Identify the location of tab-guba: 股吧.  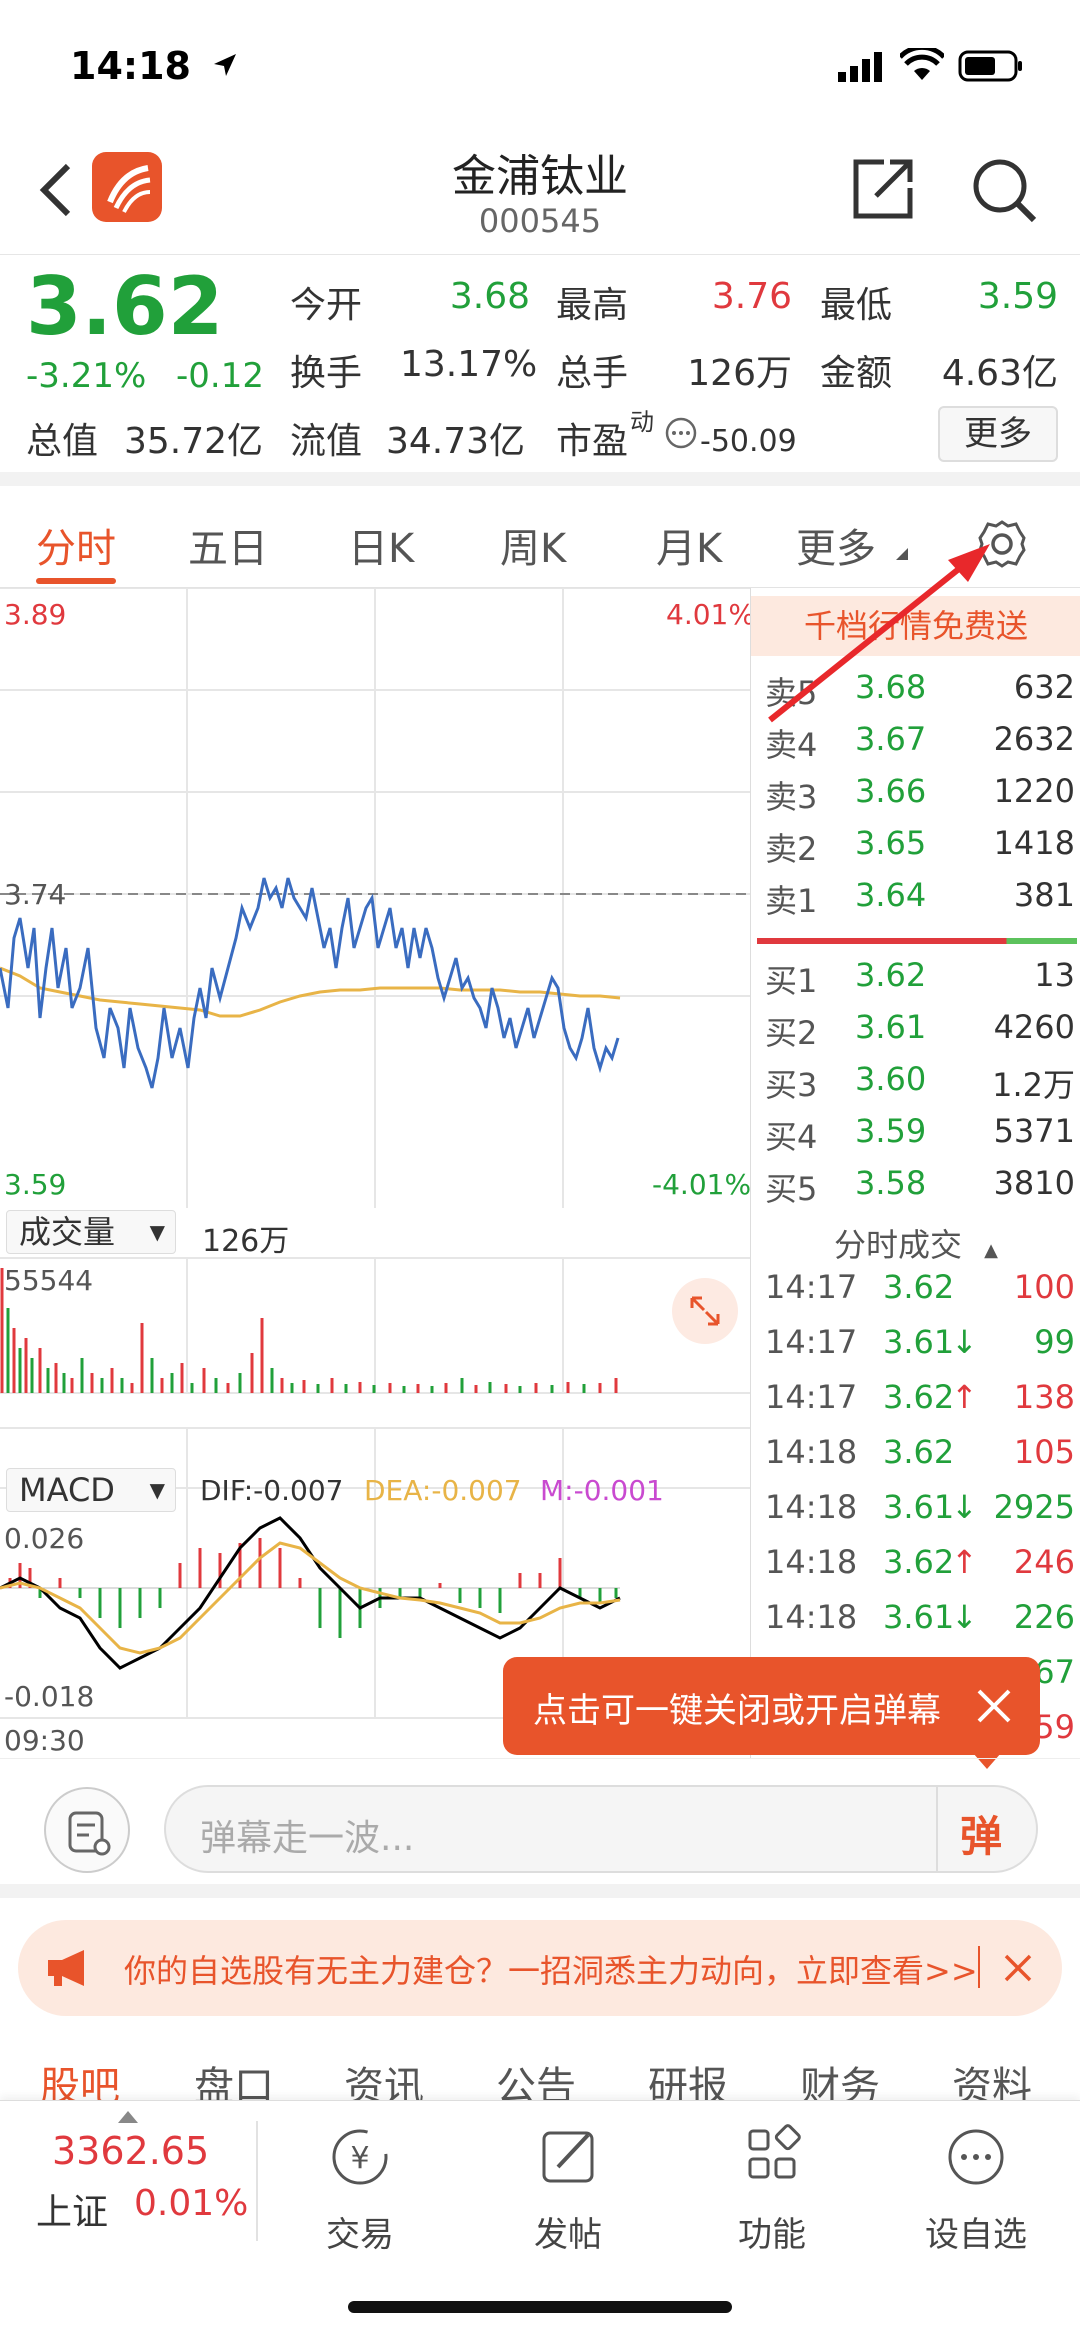
(80, 2082).